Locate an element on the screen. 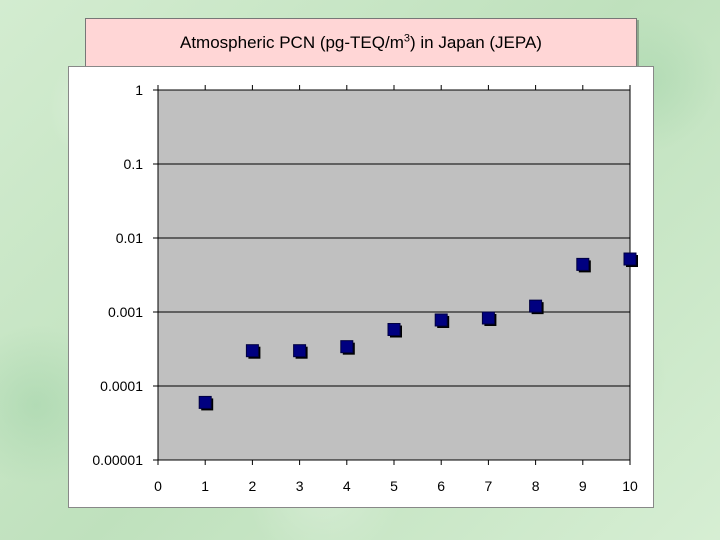 The image size is (720, 540). y-tick-label: 0.01 is located at coordinates (129, 238).